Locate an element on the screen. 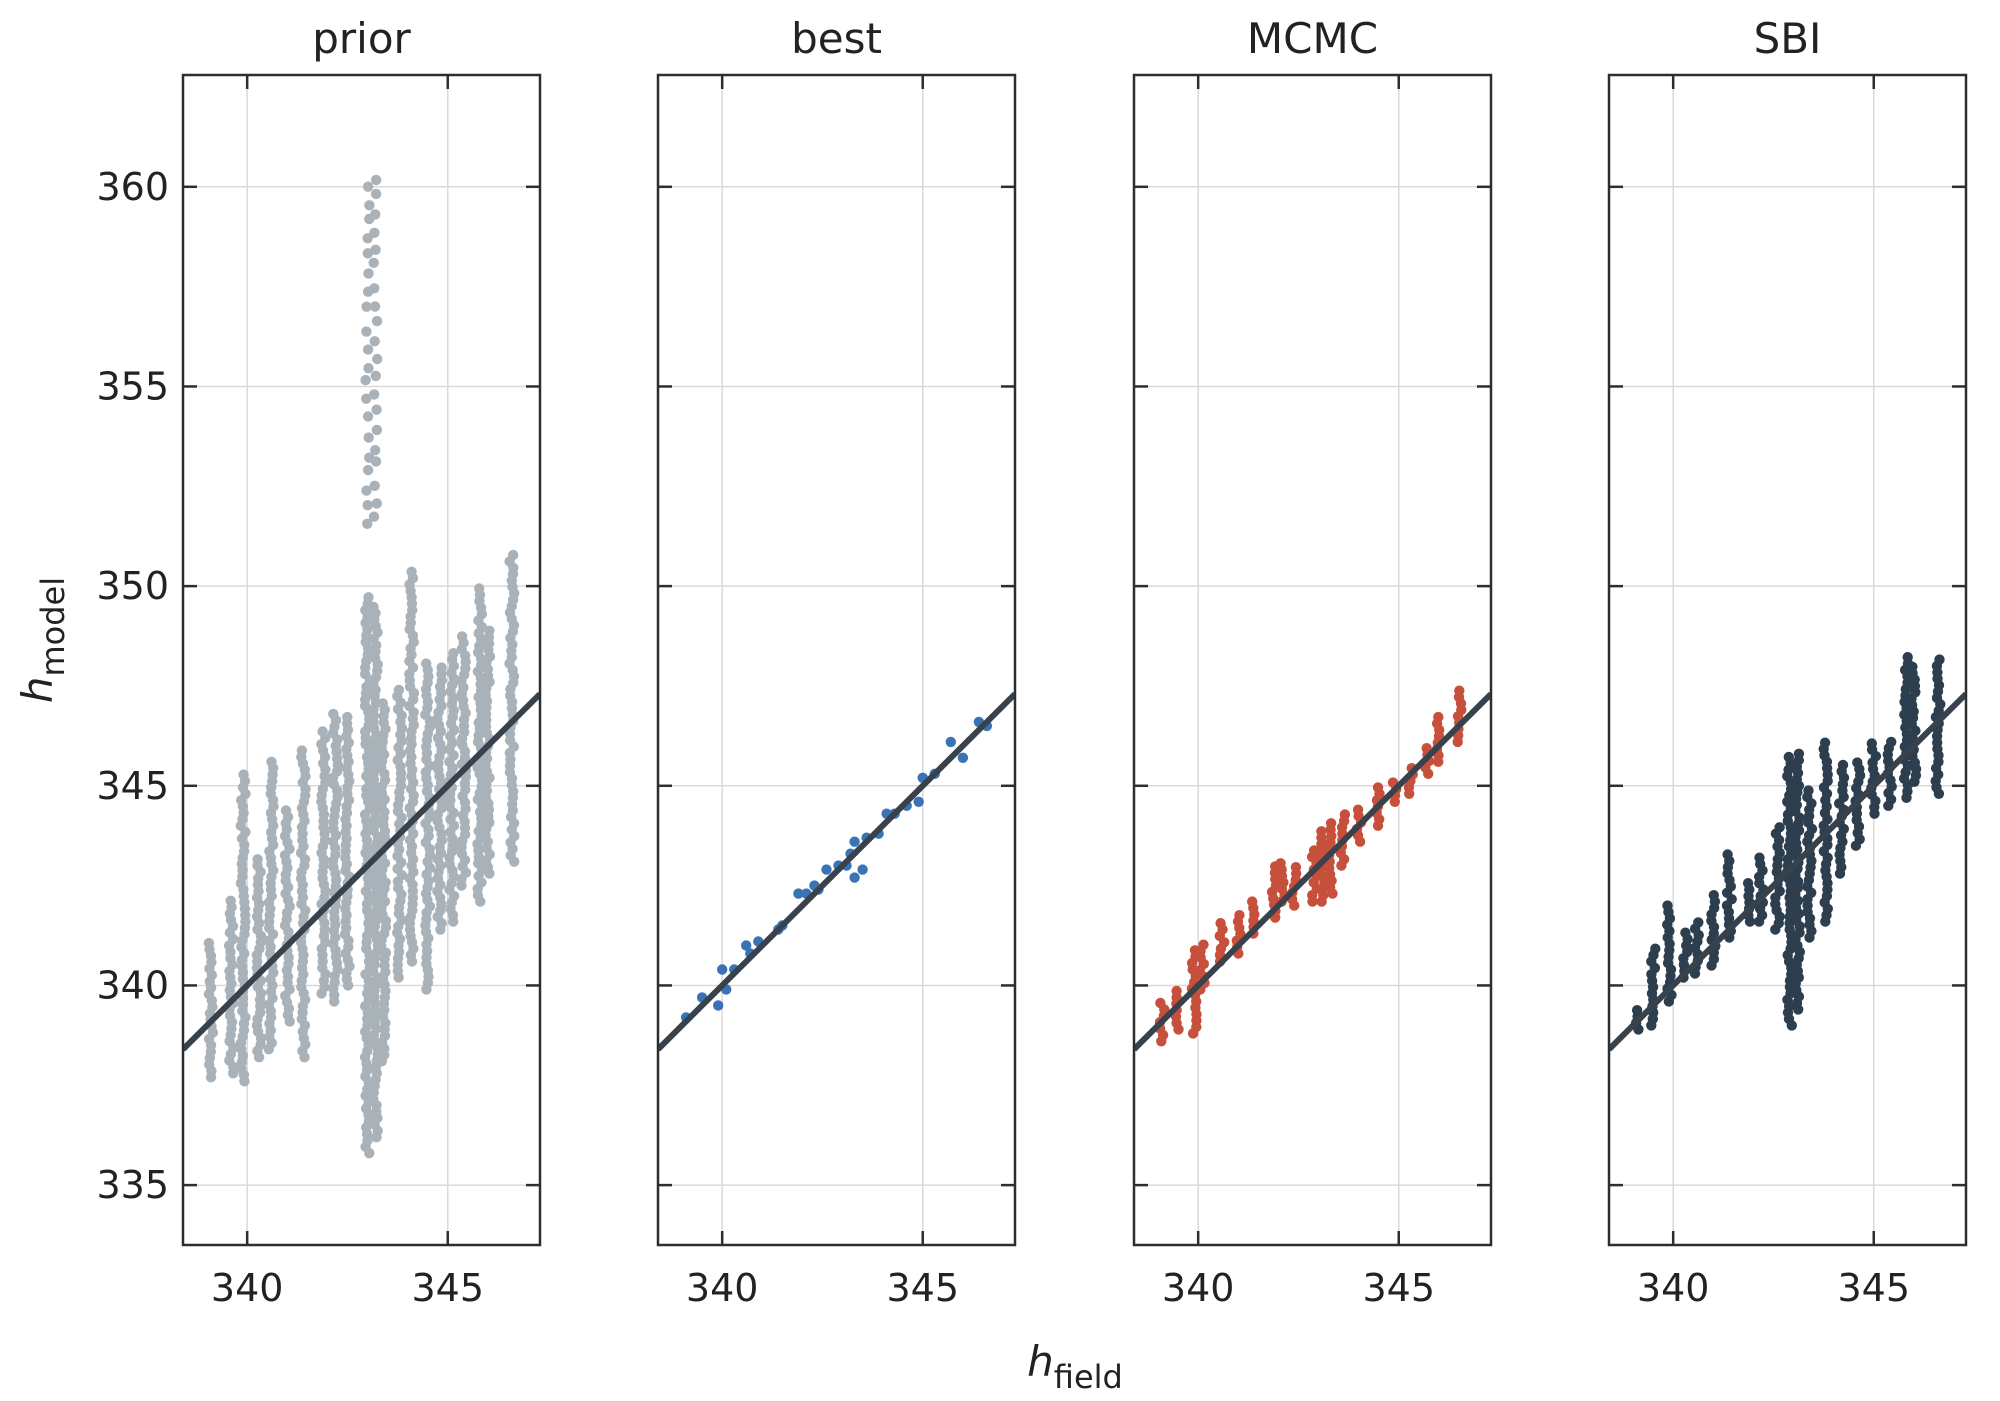  y-tick-label: 350 is located at coordinates (132, 586).